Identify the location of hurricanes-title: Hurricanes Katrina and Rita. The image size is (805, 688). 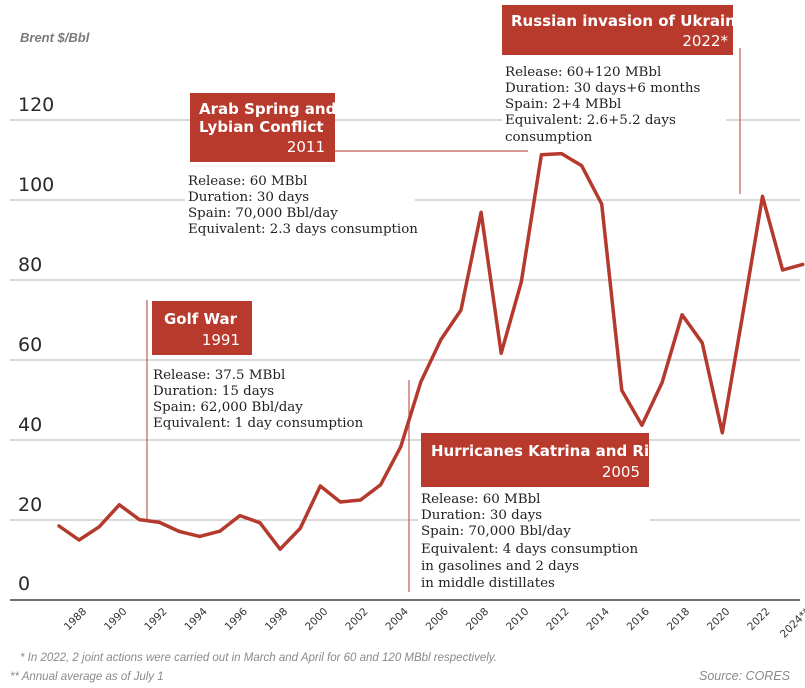
(548, 451).